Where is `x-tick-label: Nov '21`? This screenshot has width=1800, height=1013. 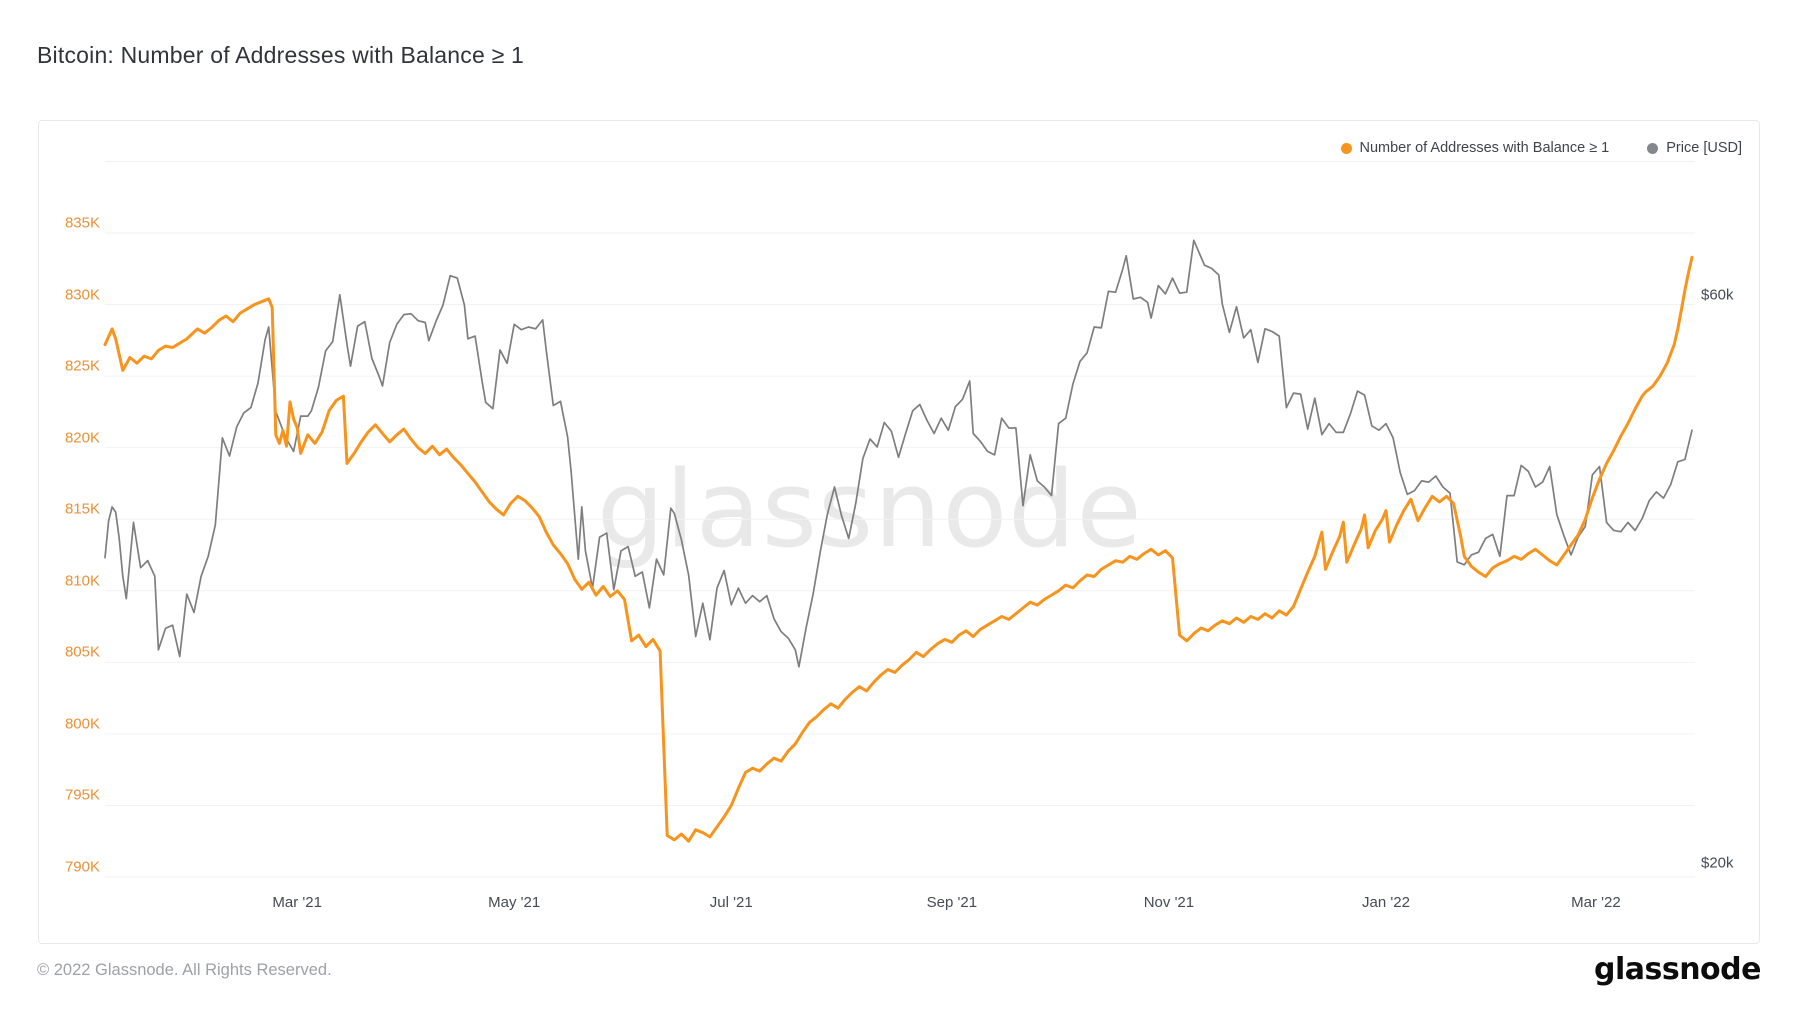
x-tick-label: Nov '21 is located at coordinates (1169, 902).